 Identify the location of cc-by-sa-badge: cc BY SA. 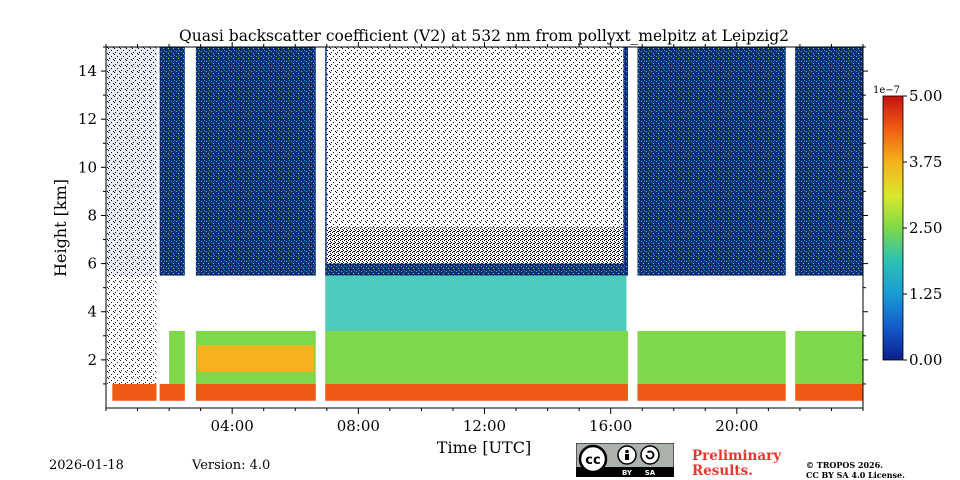
(625, 460).